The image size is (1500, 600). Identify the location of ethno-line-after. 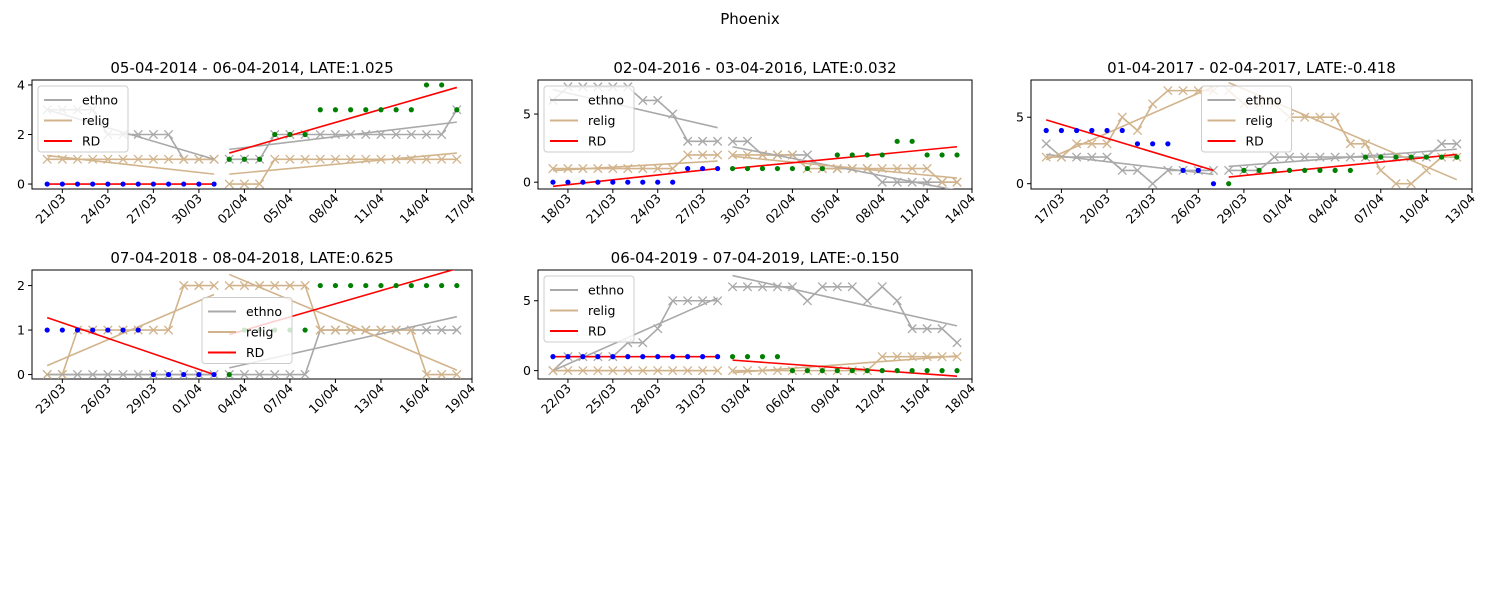
(845, 314).